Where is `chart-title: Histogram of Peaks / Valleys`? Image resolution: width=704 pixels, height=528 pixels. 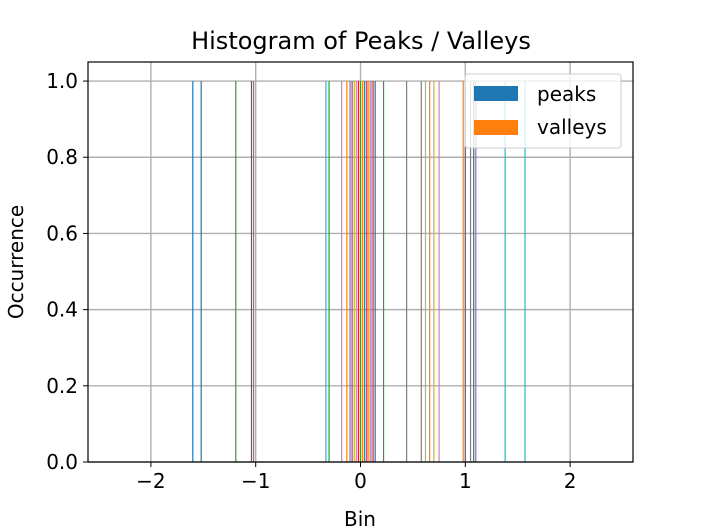
chart-title: Histogram of Peaks / Valleys is located at coordinates (361, 41).